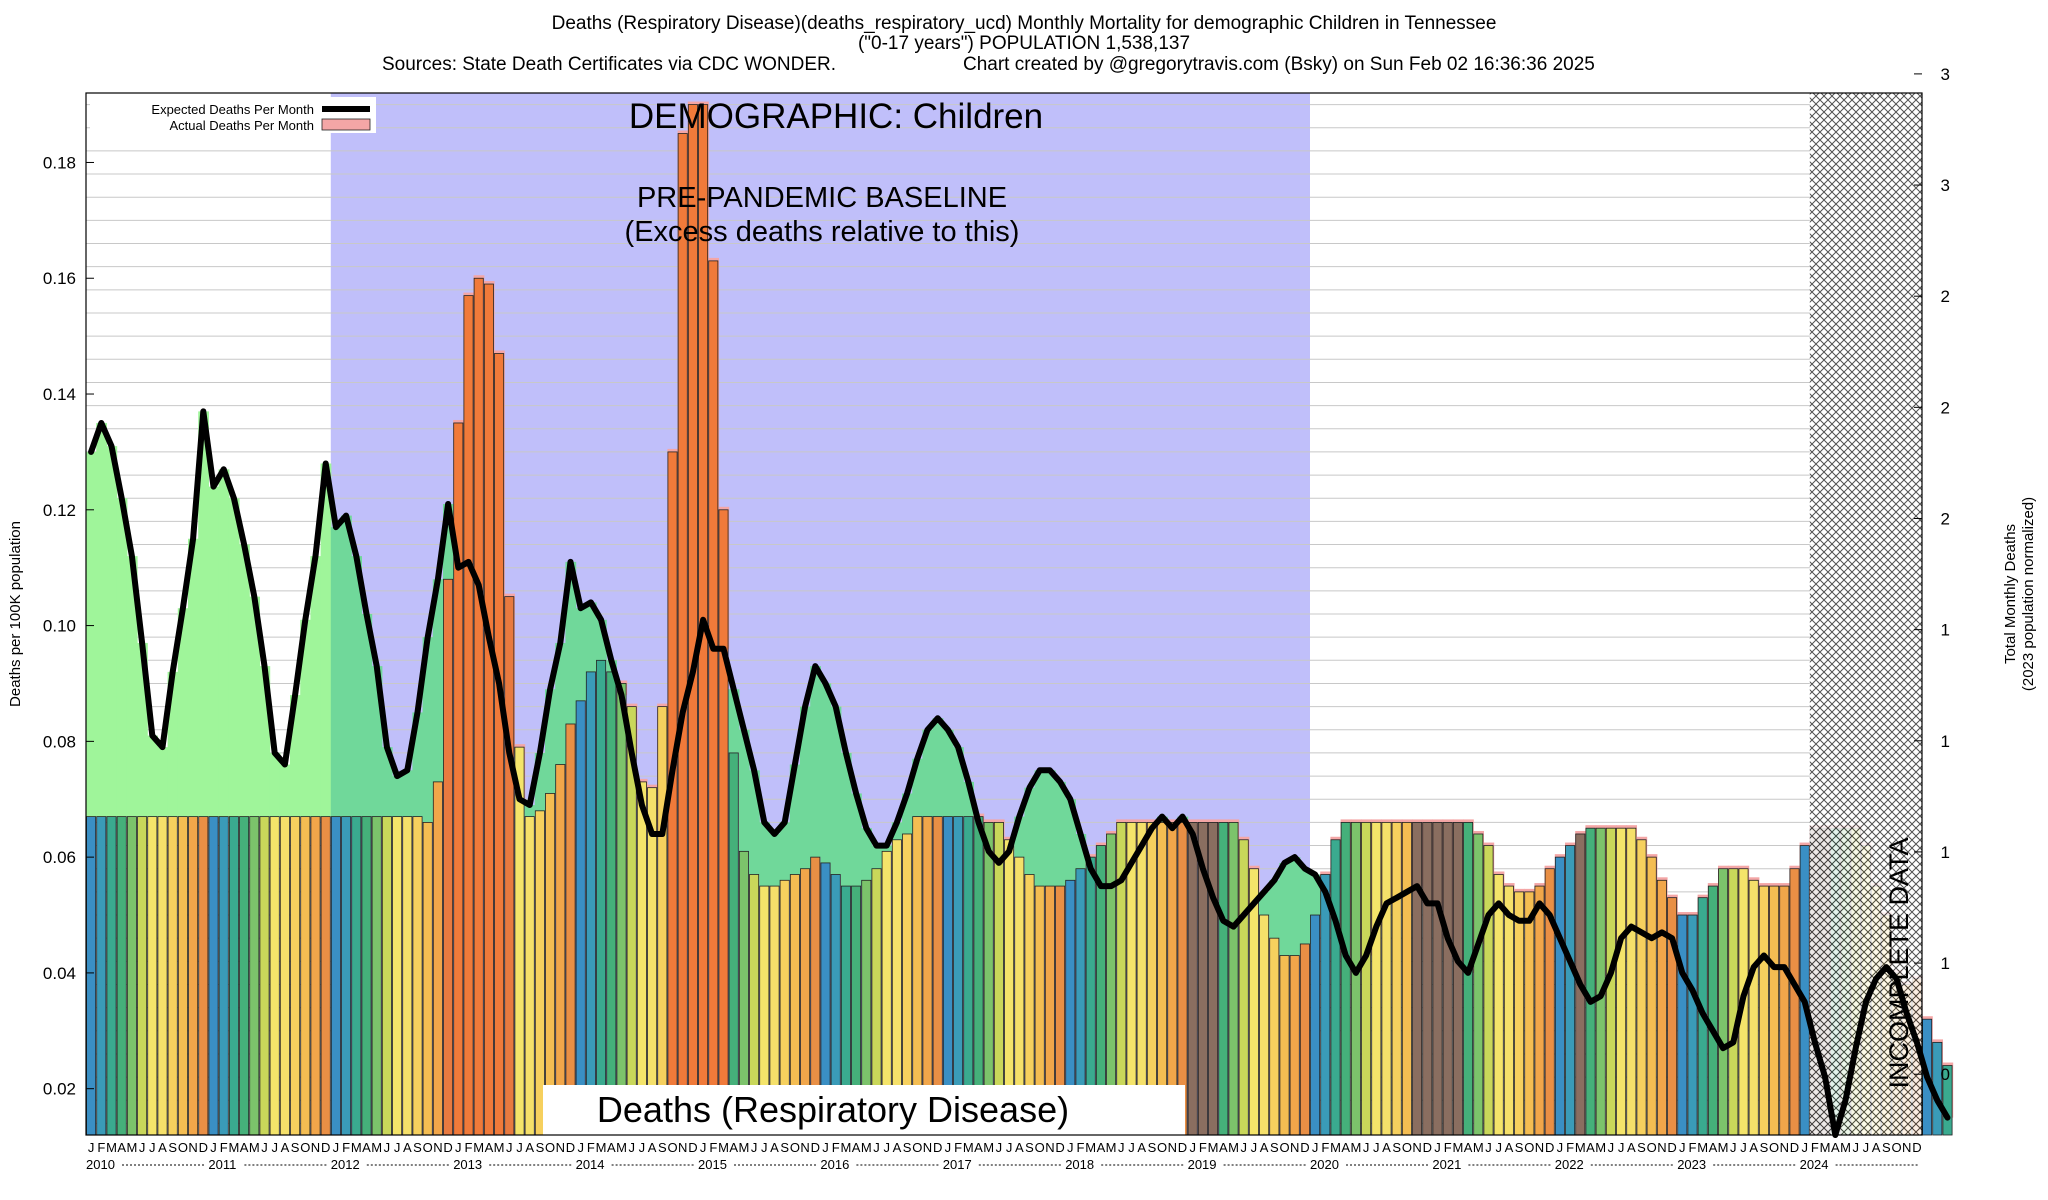 The width and height of the screenshot is (2048, 1200). I want to click on y-tick-label: 0.18, so click(59, 162).